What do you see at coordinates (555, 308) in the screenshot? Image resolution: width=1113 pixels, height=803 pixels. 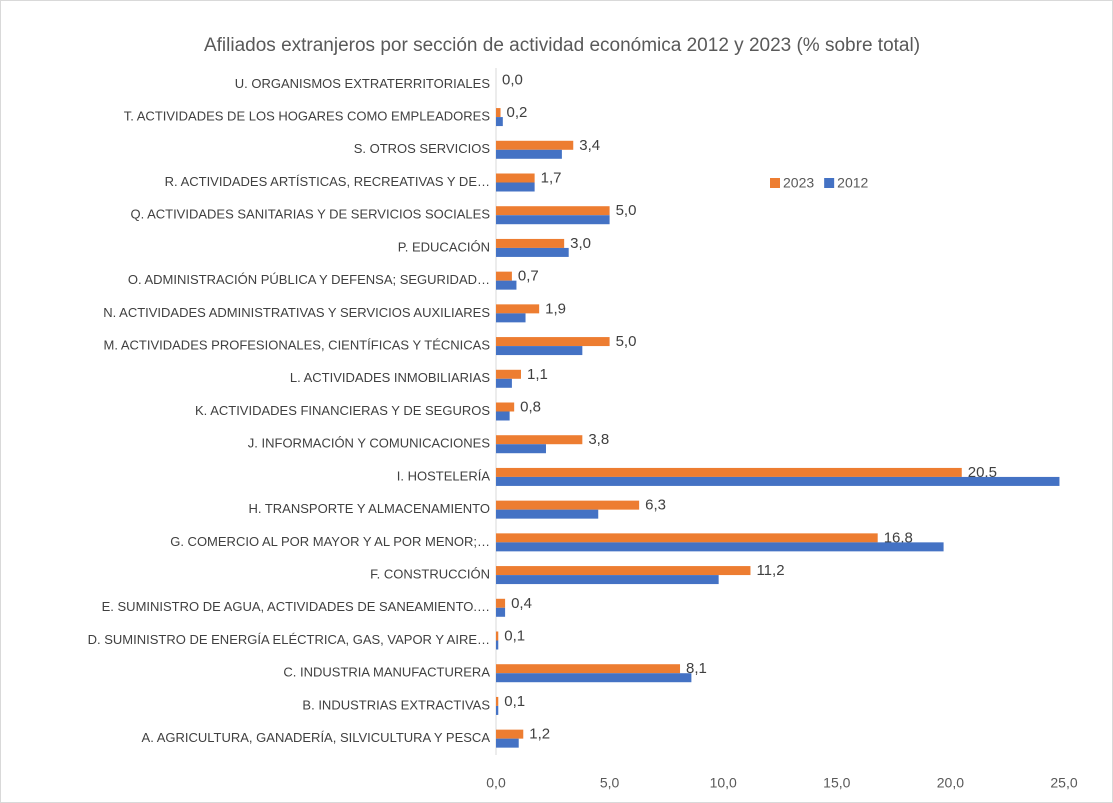 I see `data-label: 1,9` at bounding box center [555, 308].